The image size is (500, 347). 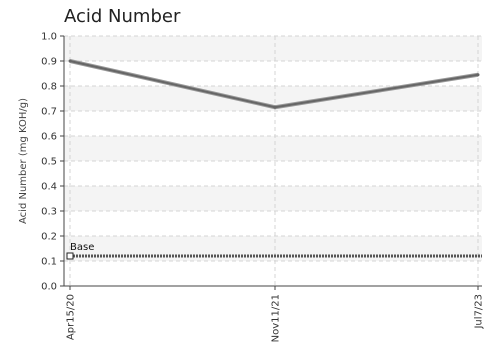 What do you see at coordinates (49, 137) in the screenshot?
I see `y-tick-label: 0.6` at bounding box center [49, 137].